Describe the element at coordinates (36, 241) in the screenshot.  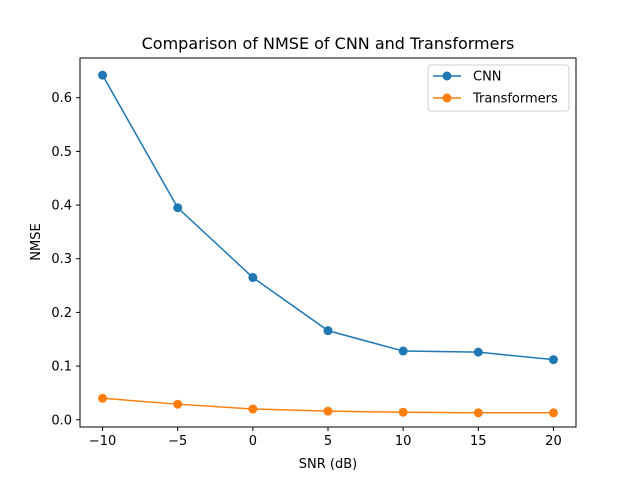
I see `y-axis-label: NMSE` at that location.